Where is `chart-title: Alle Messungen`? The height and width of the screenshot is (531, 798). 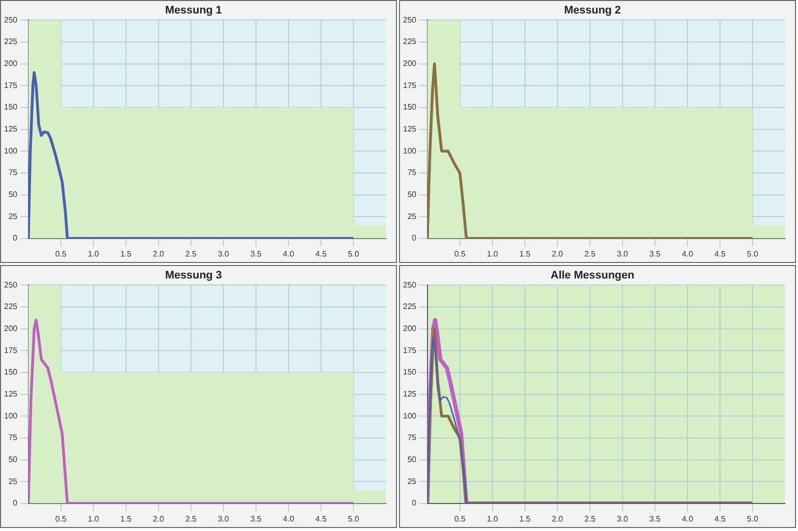 chart-title: Alle Messungen is located at coordinates (592, 276).